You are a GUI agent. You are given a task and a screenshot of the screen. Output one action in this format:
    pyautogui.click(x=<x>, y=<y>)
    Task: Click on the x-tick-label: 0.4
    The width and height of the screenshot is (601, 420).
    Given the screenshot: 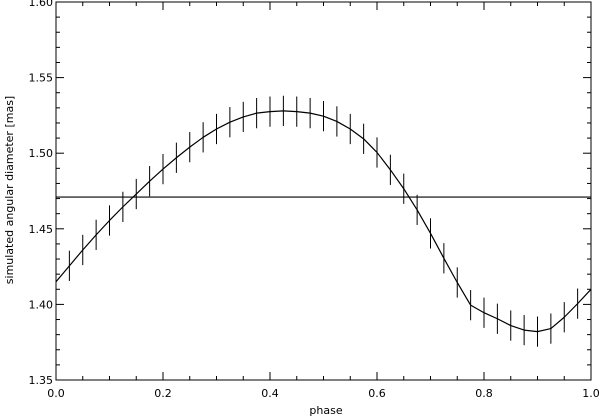 What is the action you would take?
    pyautogui.click(x=270, y=393)
    